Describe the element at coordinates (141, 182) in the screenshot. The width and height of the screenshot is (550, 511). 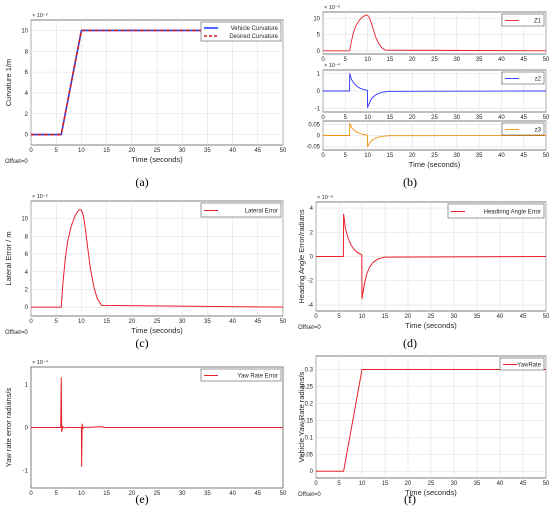
I see `panel-label: (a)` at that location.